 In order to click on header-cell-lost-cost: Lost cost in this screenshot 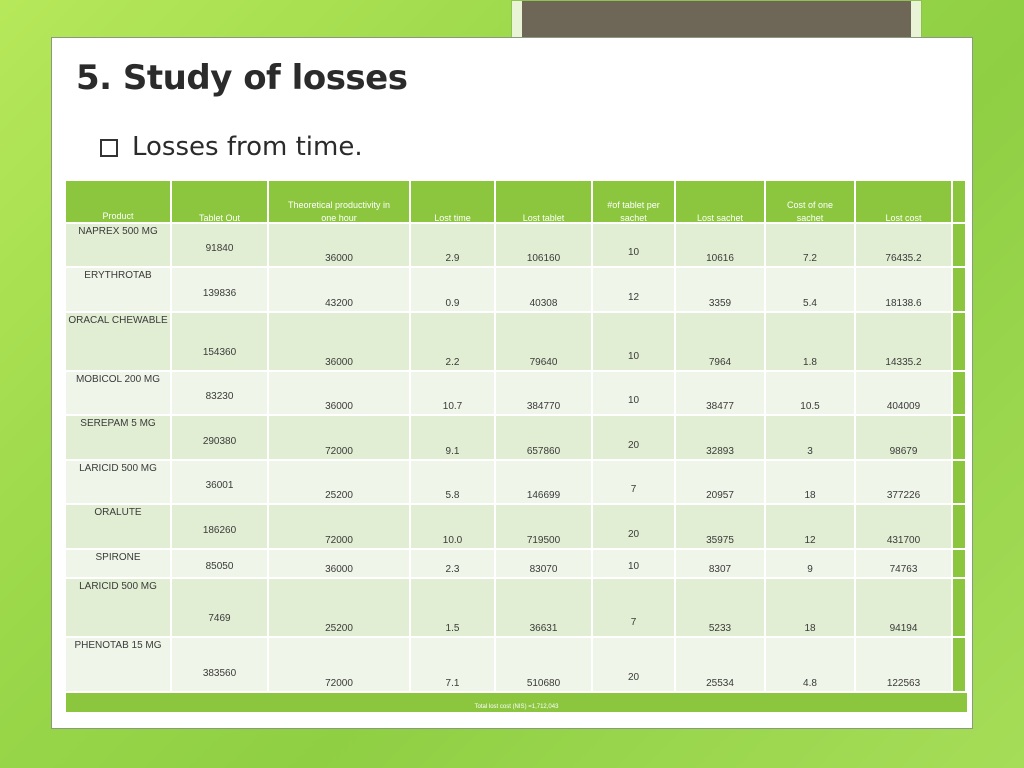, I will do `click(904, 202)`.